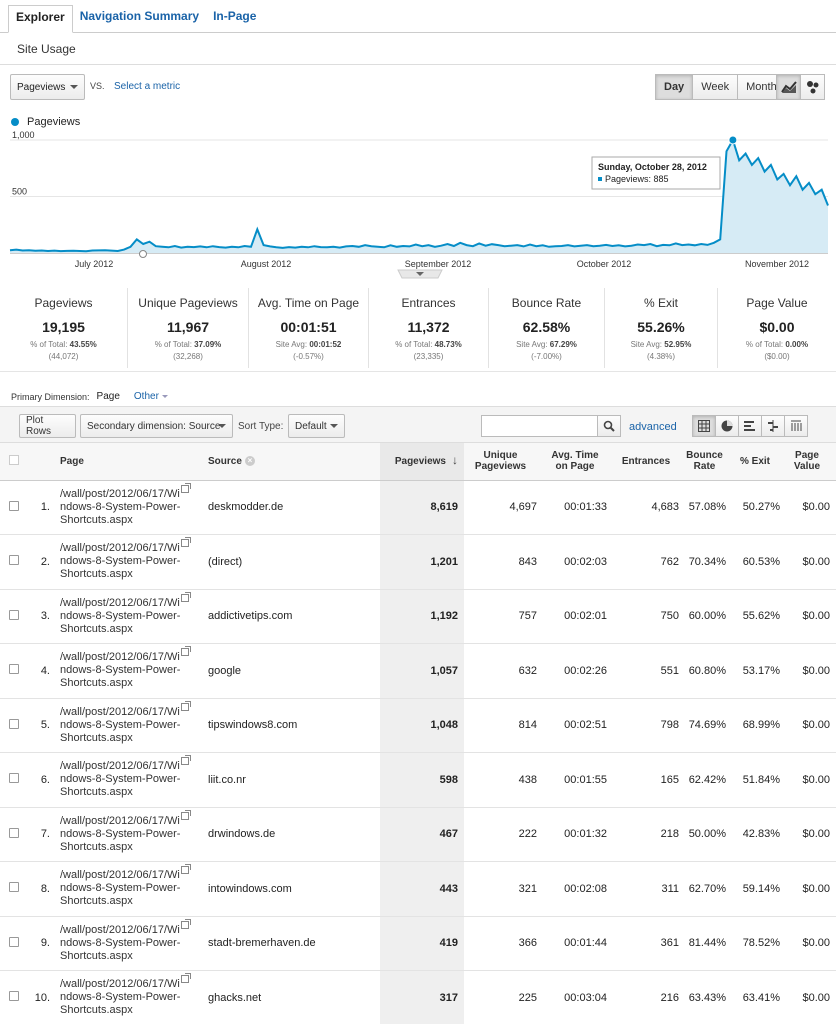  Describe the element at coordinates (704, 426) in the screenshot. I see `table-view-button` at that location.